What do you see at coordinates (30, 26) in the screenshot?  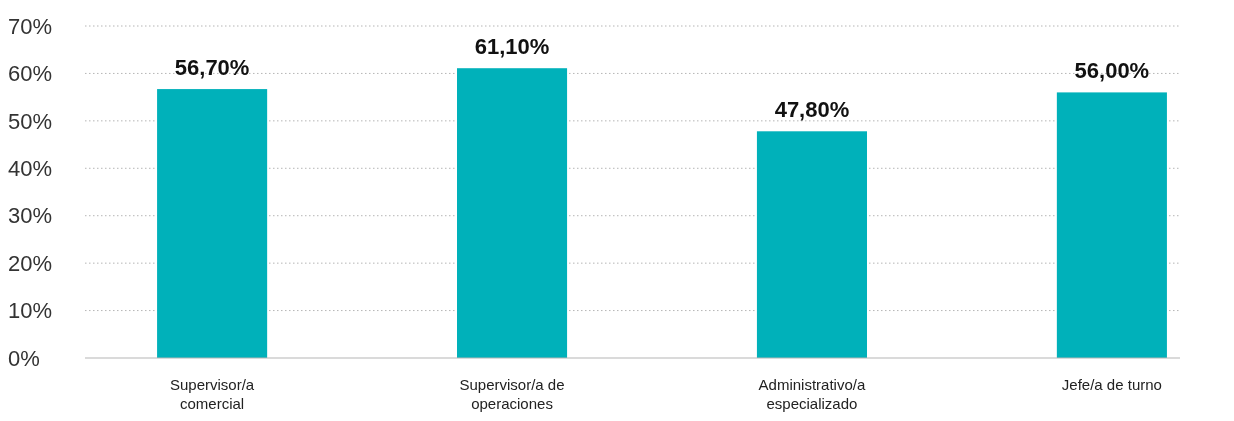 I see `y-tick-label: 70%` at bounding box center [30, 26].